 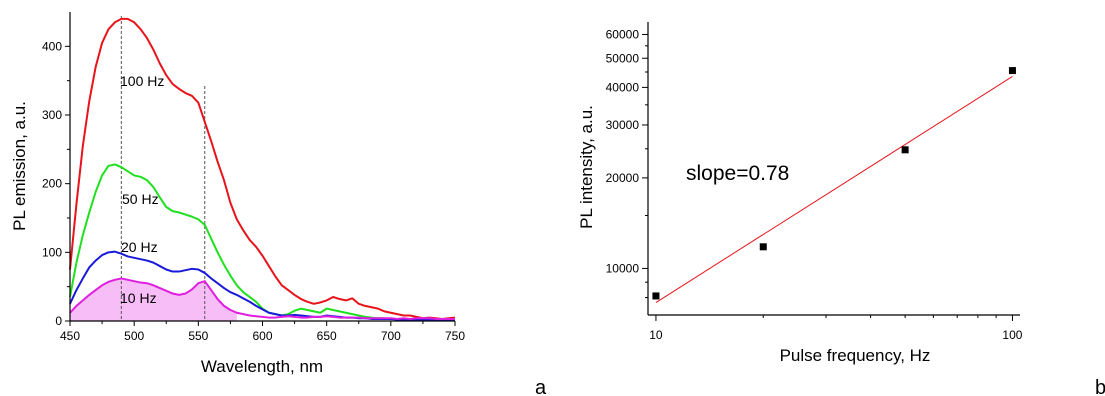 What do you see at coordinates (1012, 335) in the screenshot?
I see `panel-b-x-tick-label: 100` at bounding box center [1012, 335].